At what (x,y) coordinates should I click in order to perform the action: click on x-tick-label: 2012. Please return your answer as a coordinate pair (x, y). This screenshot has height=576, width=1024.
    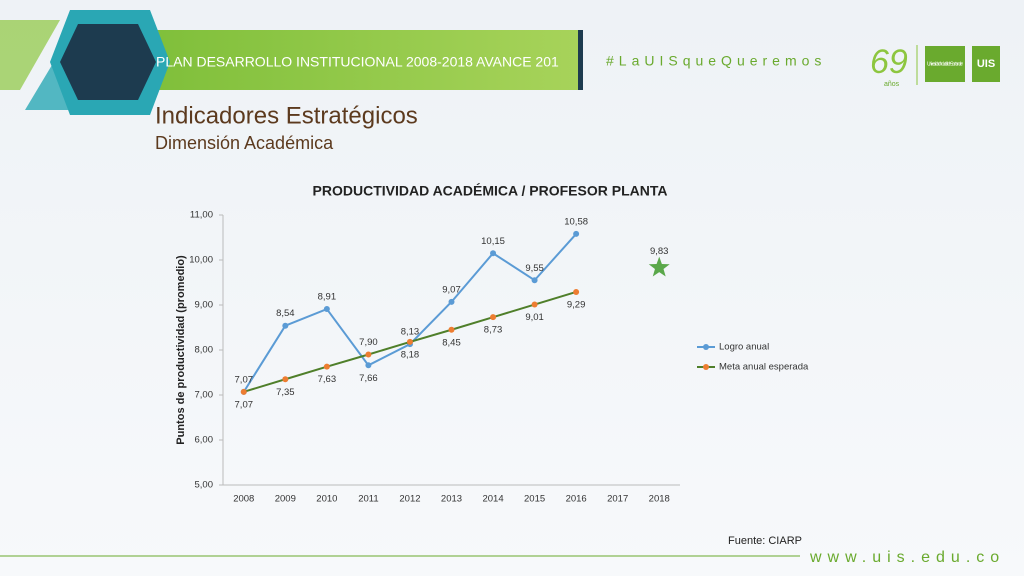
    Looking at the image, I should click on (409, 499).